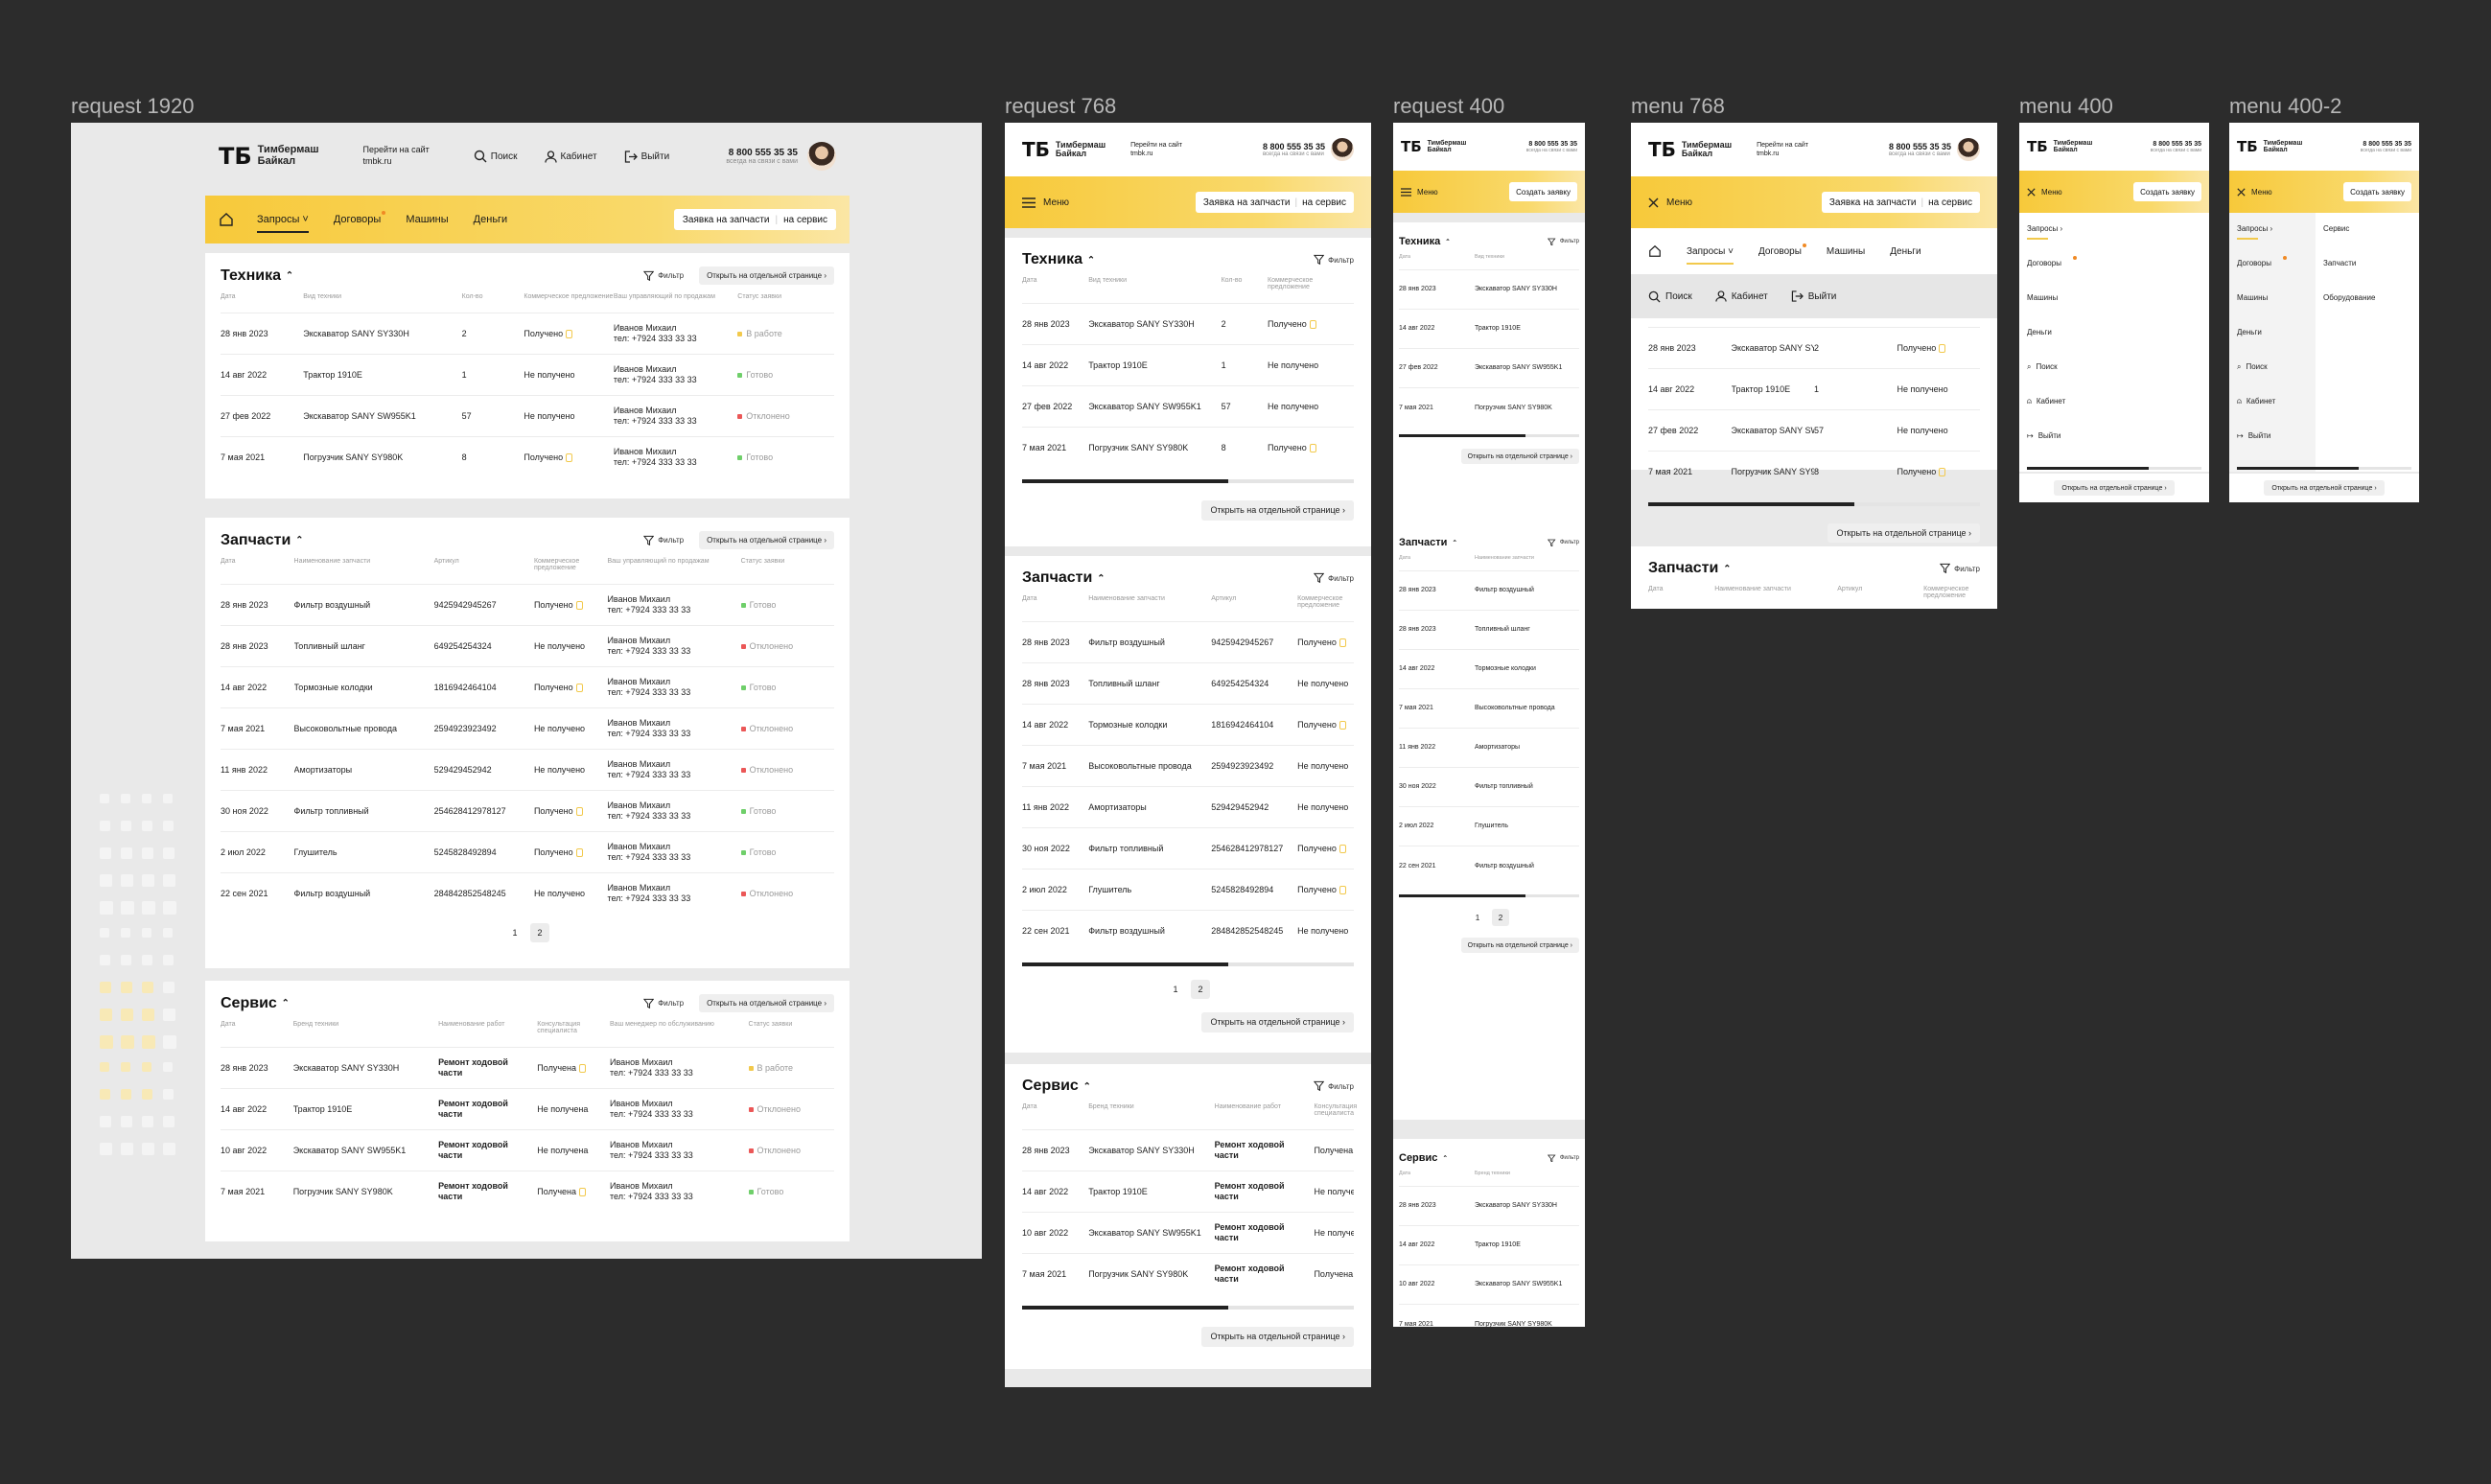 The width and height of the screenshot is (2491, 1484). What do you see at coordinates (1552, 144) in the screenshot?
I see `phone-number: 8 800 555 35 35` at bounding box center [1552, 144].